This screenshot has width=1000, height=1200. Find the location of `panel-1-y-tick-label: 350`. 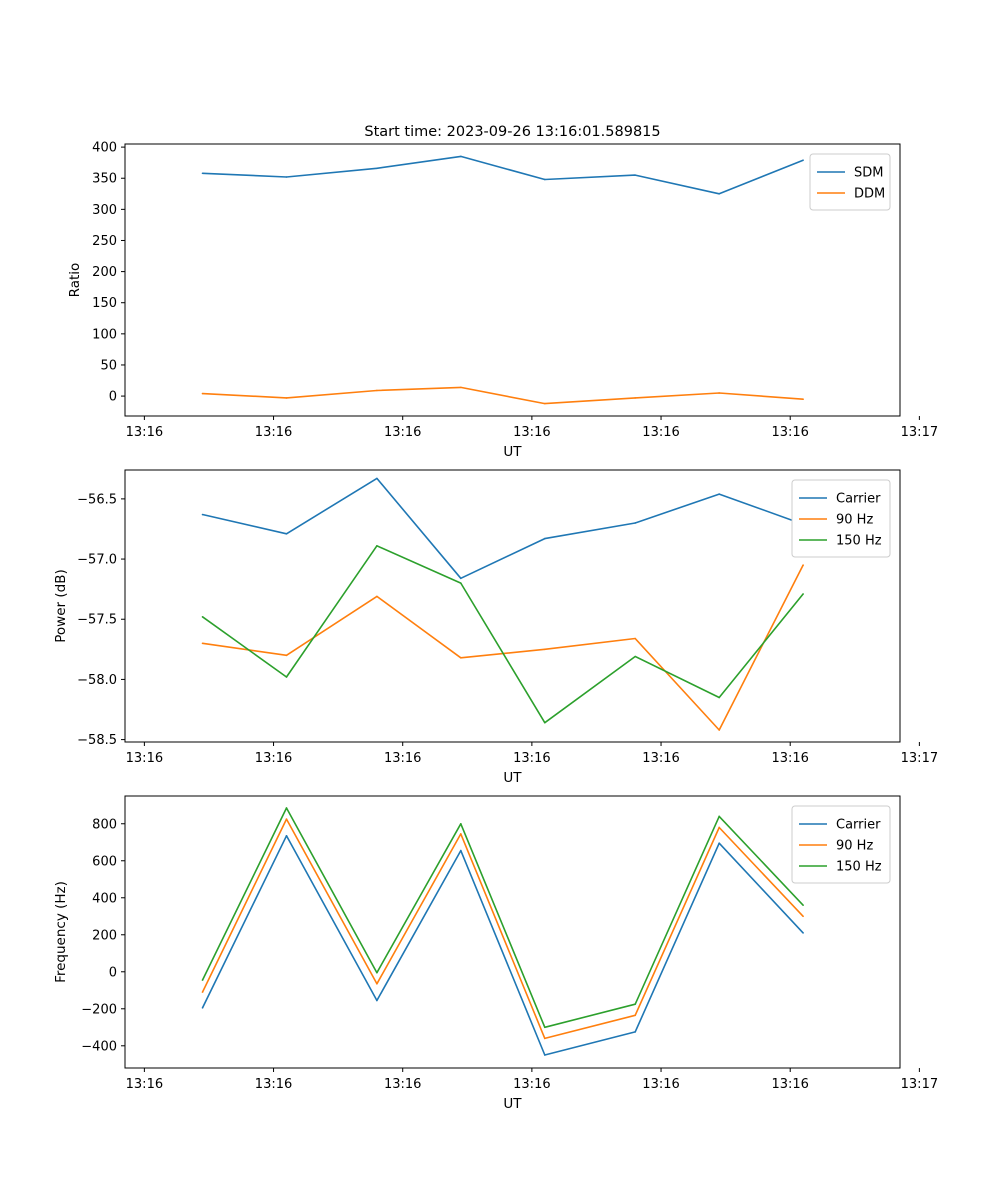

panel-1-y-tick-label: 350 is located at coordinates (104, 179).